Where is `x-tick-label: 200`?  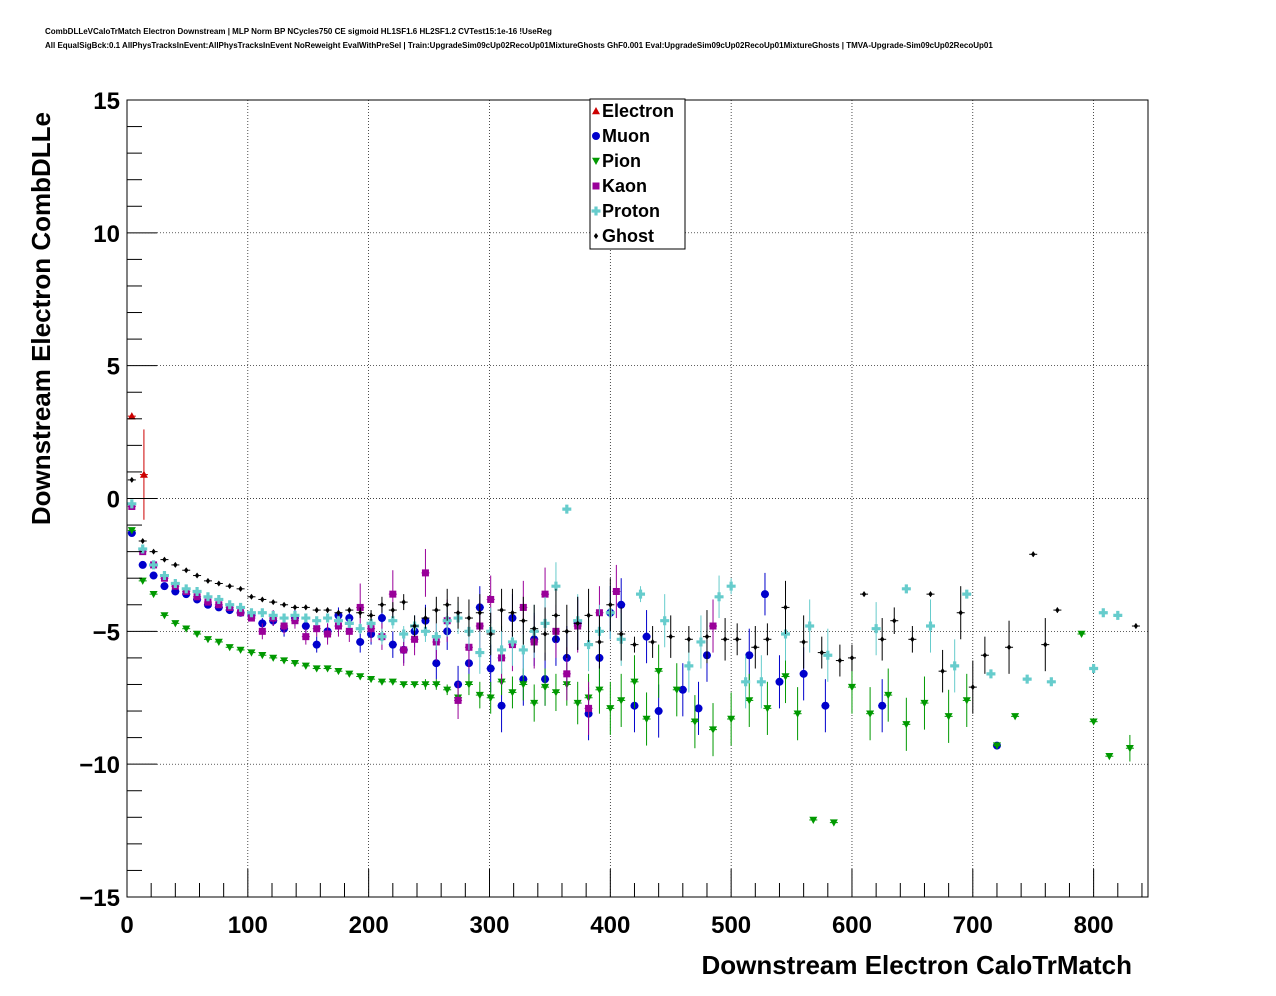
x-tick-label: 200 is located at coordinates (369, 925).